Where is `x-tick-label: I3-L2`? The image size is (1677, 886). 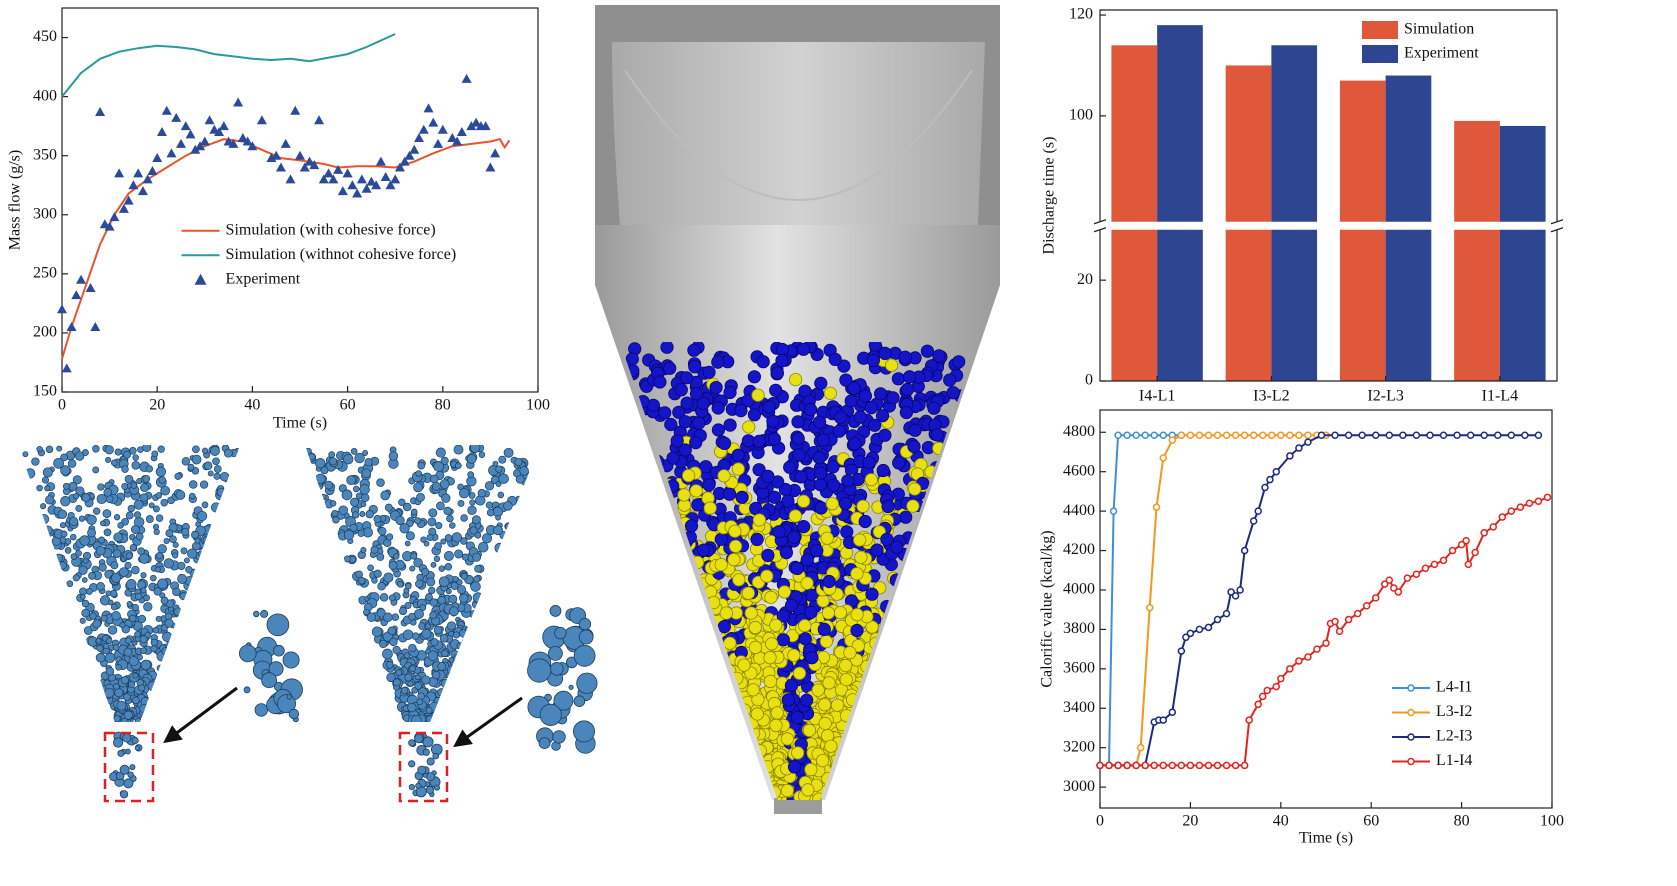
x-tick-label: I3-L2 is located at coordinates (1271, 396).